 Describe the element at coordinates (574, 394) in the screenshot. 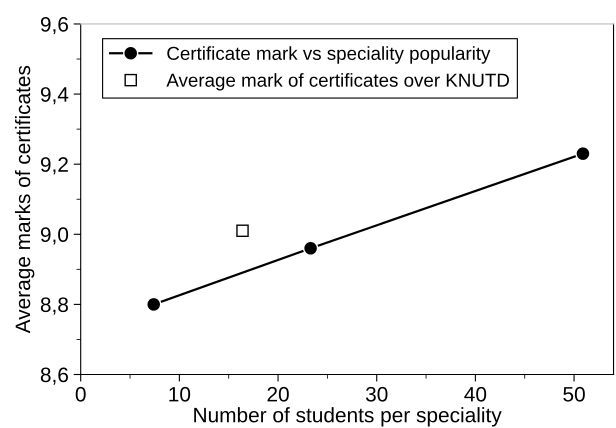

I see `x-tick-label: 50` at that location.